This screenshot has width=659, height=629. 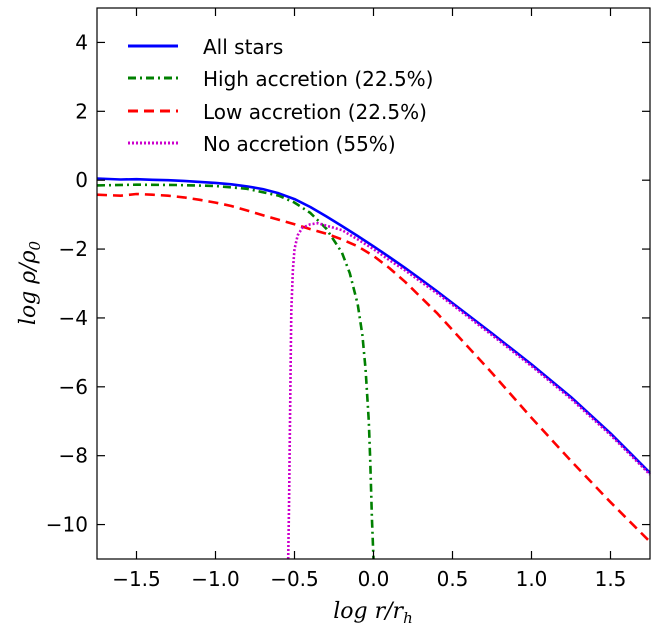 What do you see at coordinates (453, 579) in the screenshot?
I see `x-tick-label: 0.5` at bounding box center [453, 579].